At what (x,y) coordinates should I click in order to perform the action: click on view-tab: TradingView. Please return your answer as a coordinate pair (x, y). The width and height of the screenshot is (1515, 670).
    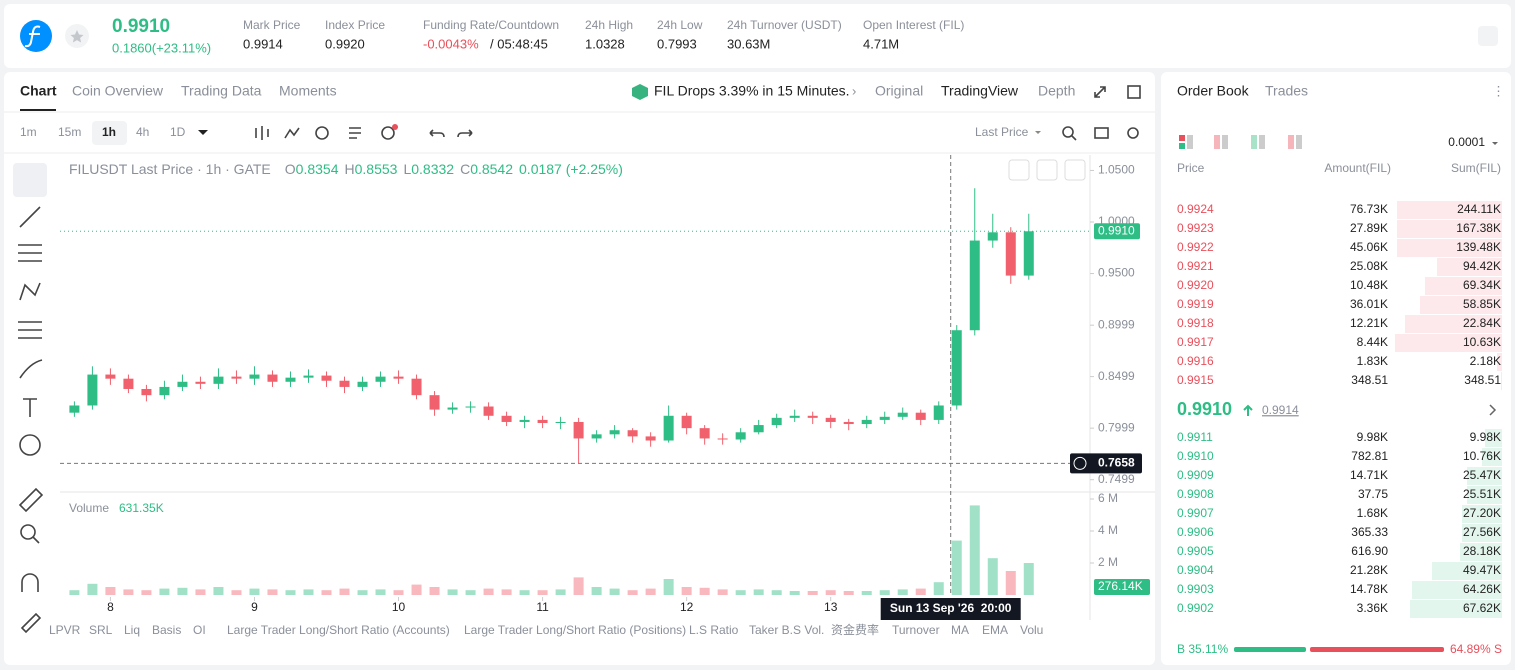
    Looking at the image, I should click on (980, 91).